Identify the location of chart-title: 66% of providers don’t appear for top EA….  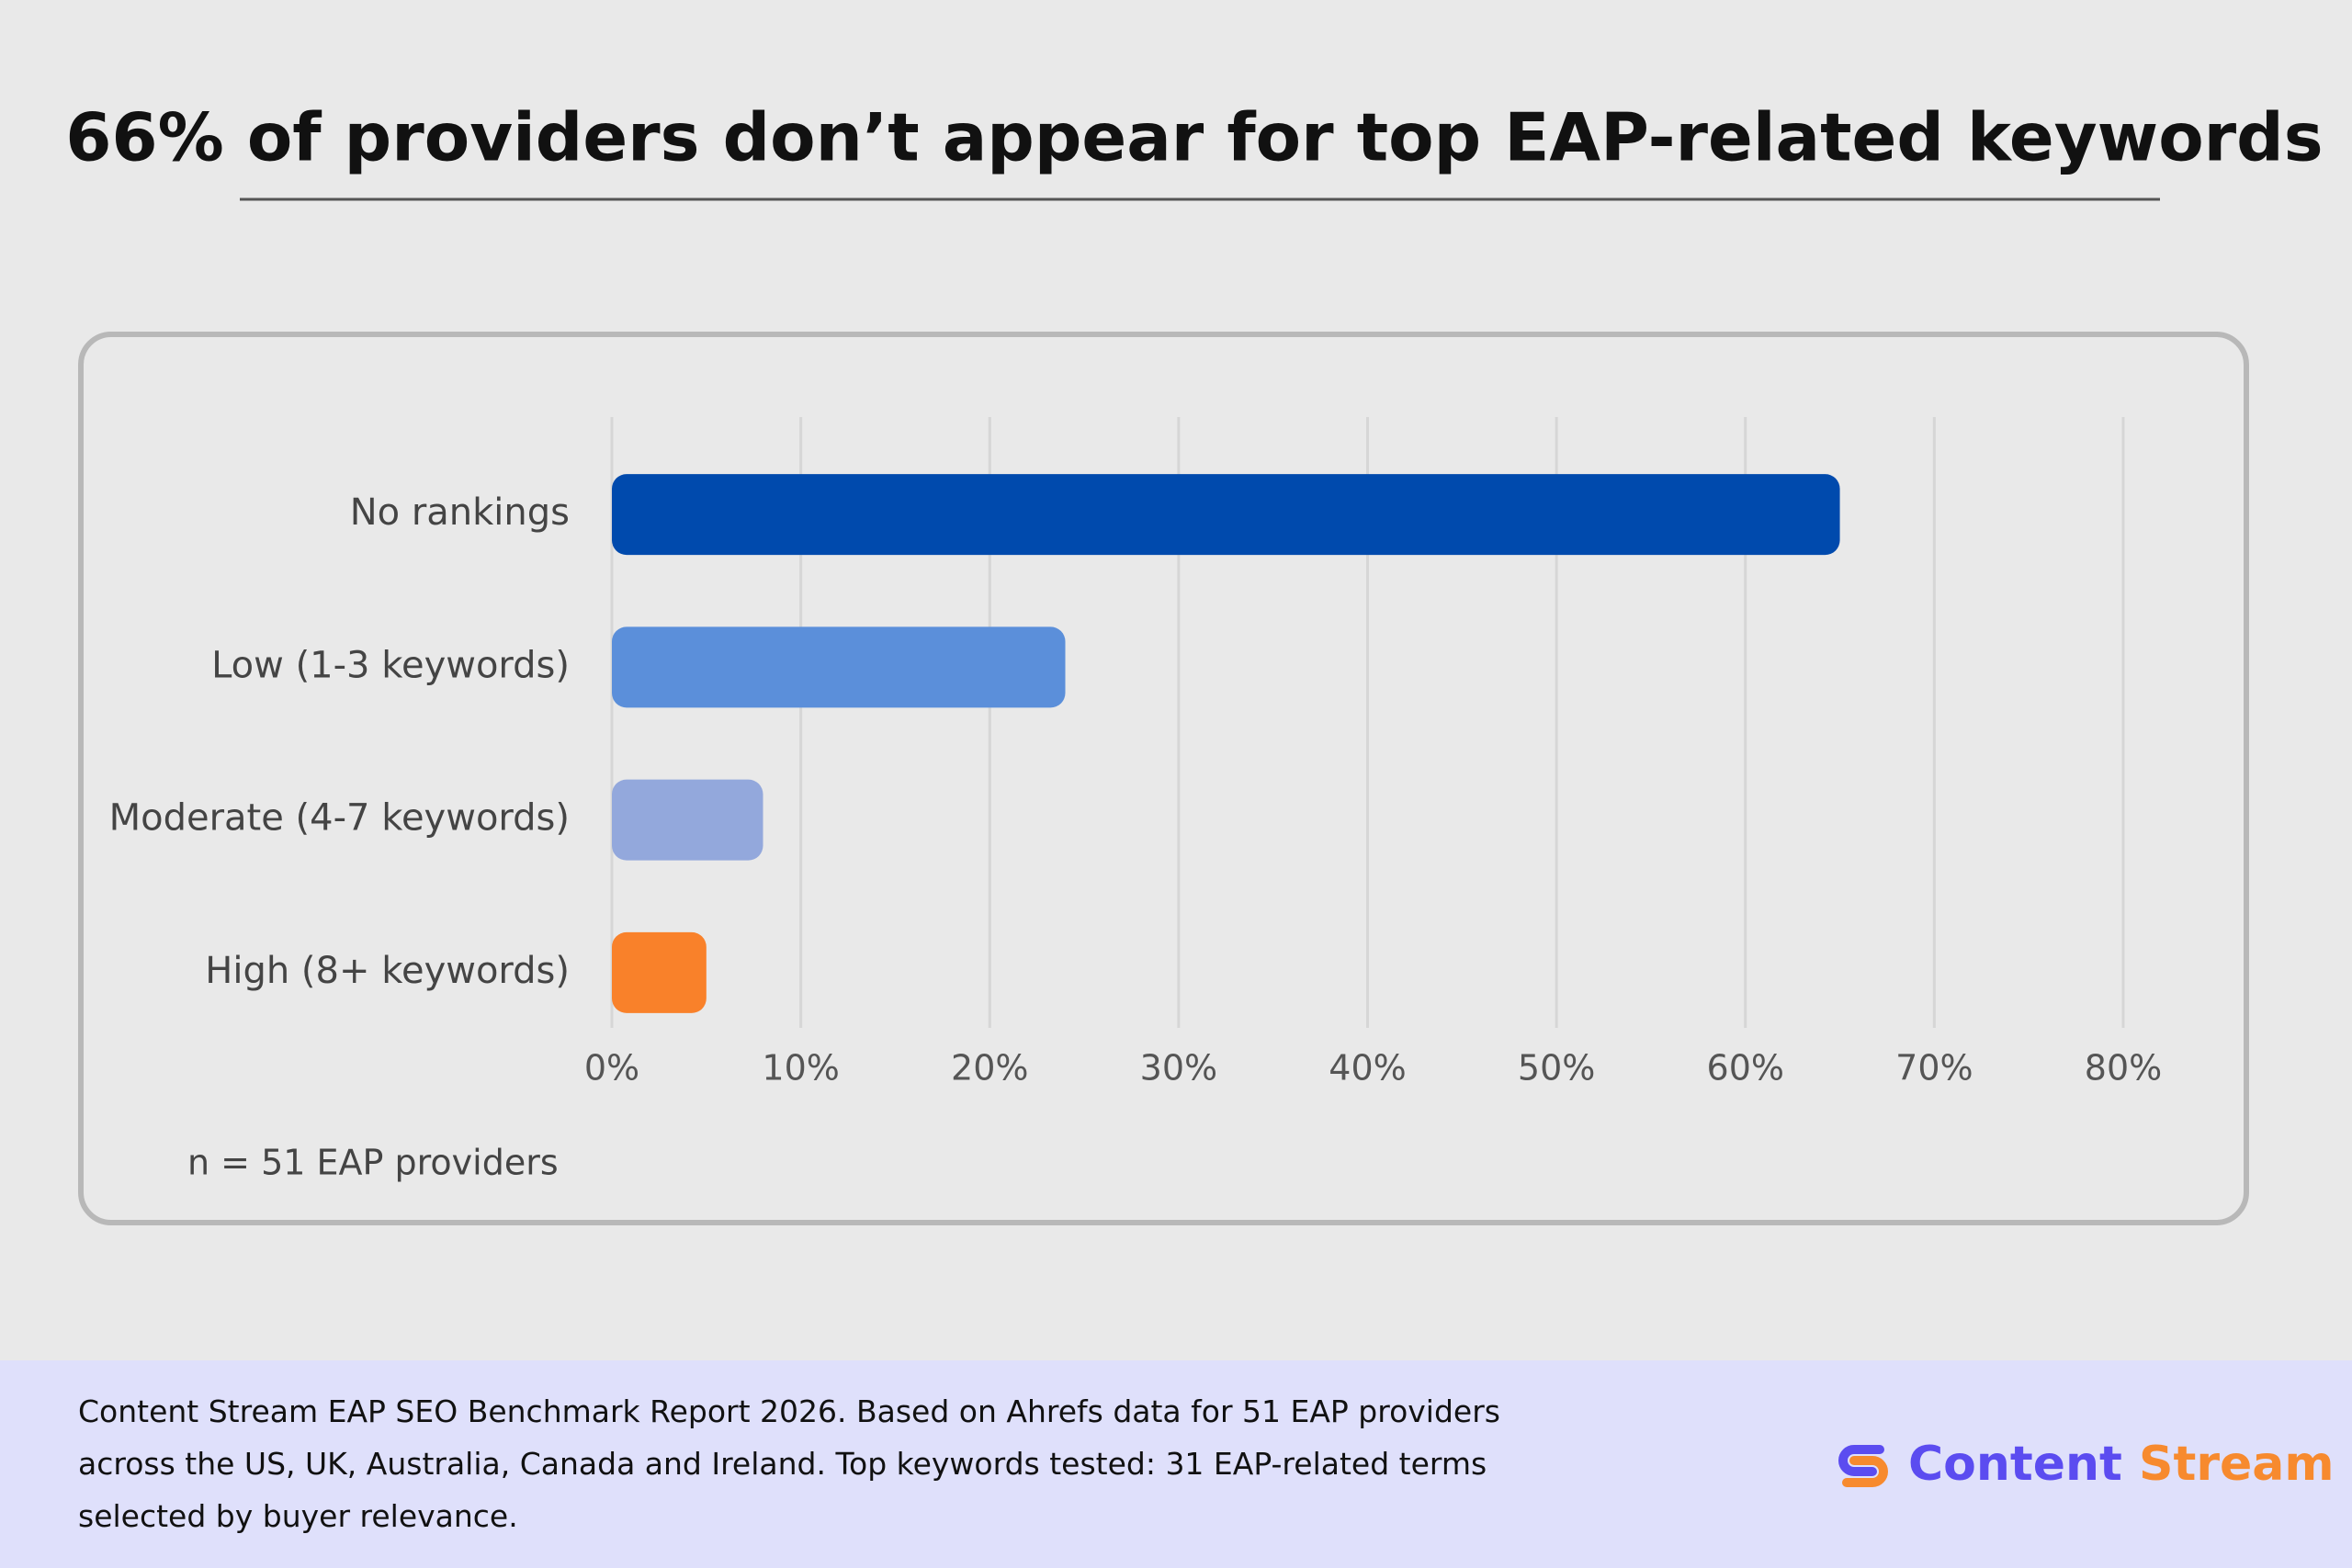
(1194, 138).